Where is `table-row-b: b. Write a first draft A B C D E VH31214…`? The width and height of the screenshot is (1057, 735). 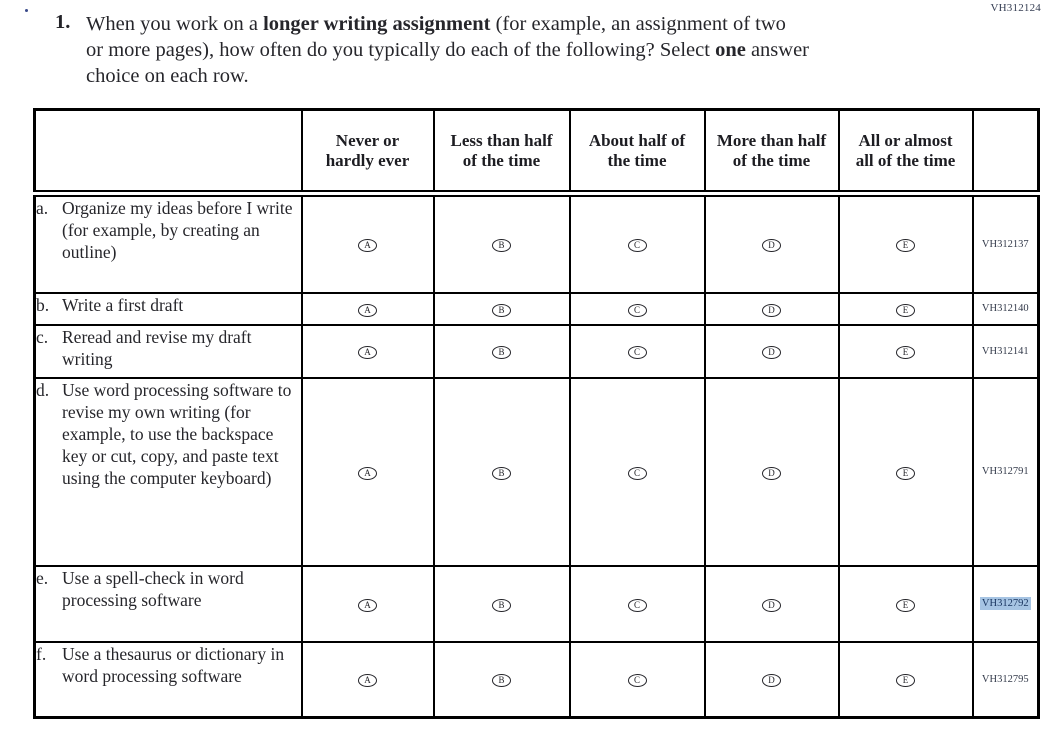
table-row-b: b. Write a first draft A B C D E VH31214… is located at coordinates (536, 308).